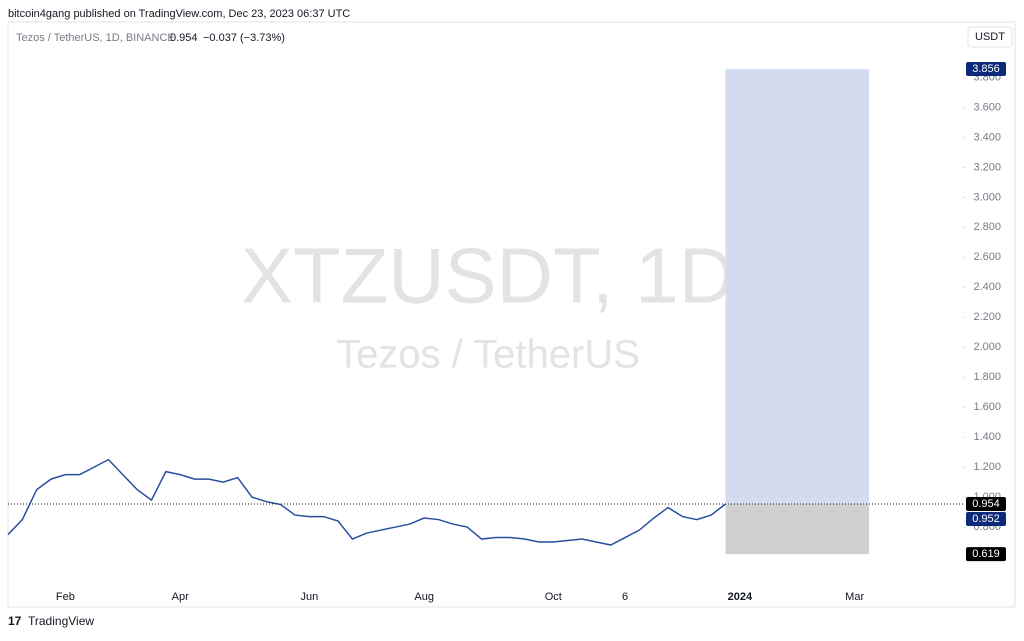 The width and height of the screenshot is (1024, 641). I want to click on symbol: Tezos / TetherUS, 1D, BINANCE, so click(95, 38).